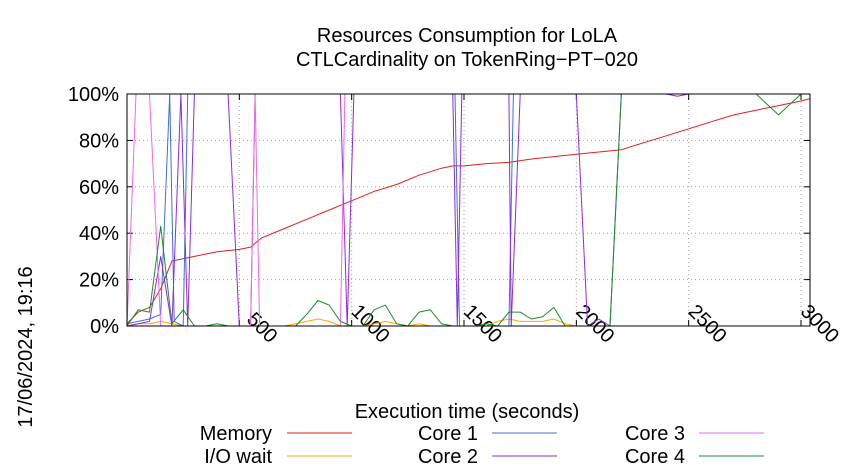  What do you see at coordinates (99, 281) in the screenshot?
I see `y-tick-label: 20%` at bounding box center [99, 281].